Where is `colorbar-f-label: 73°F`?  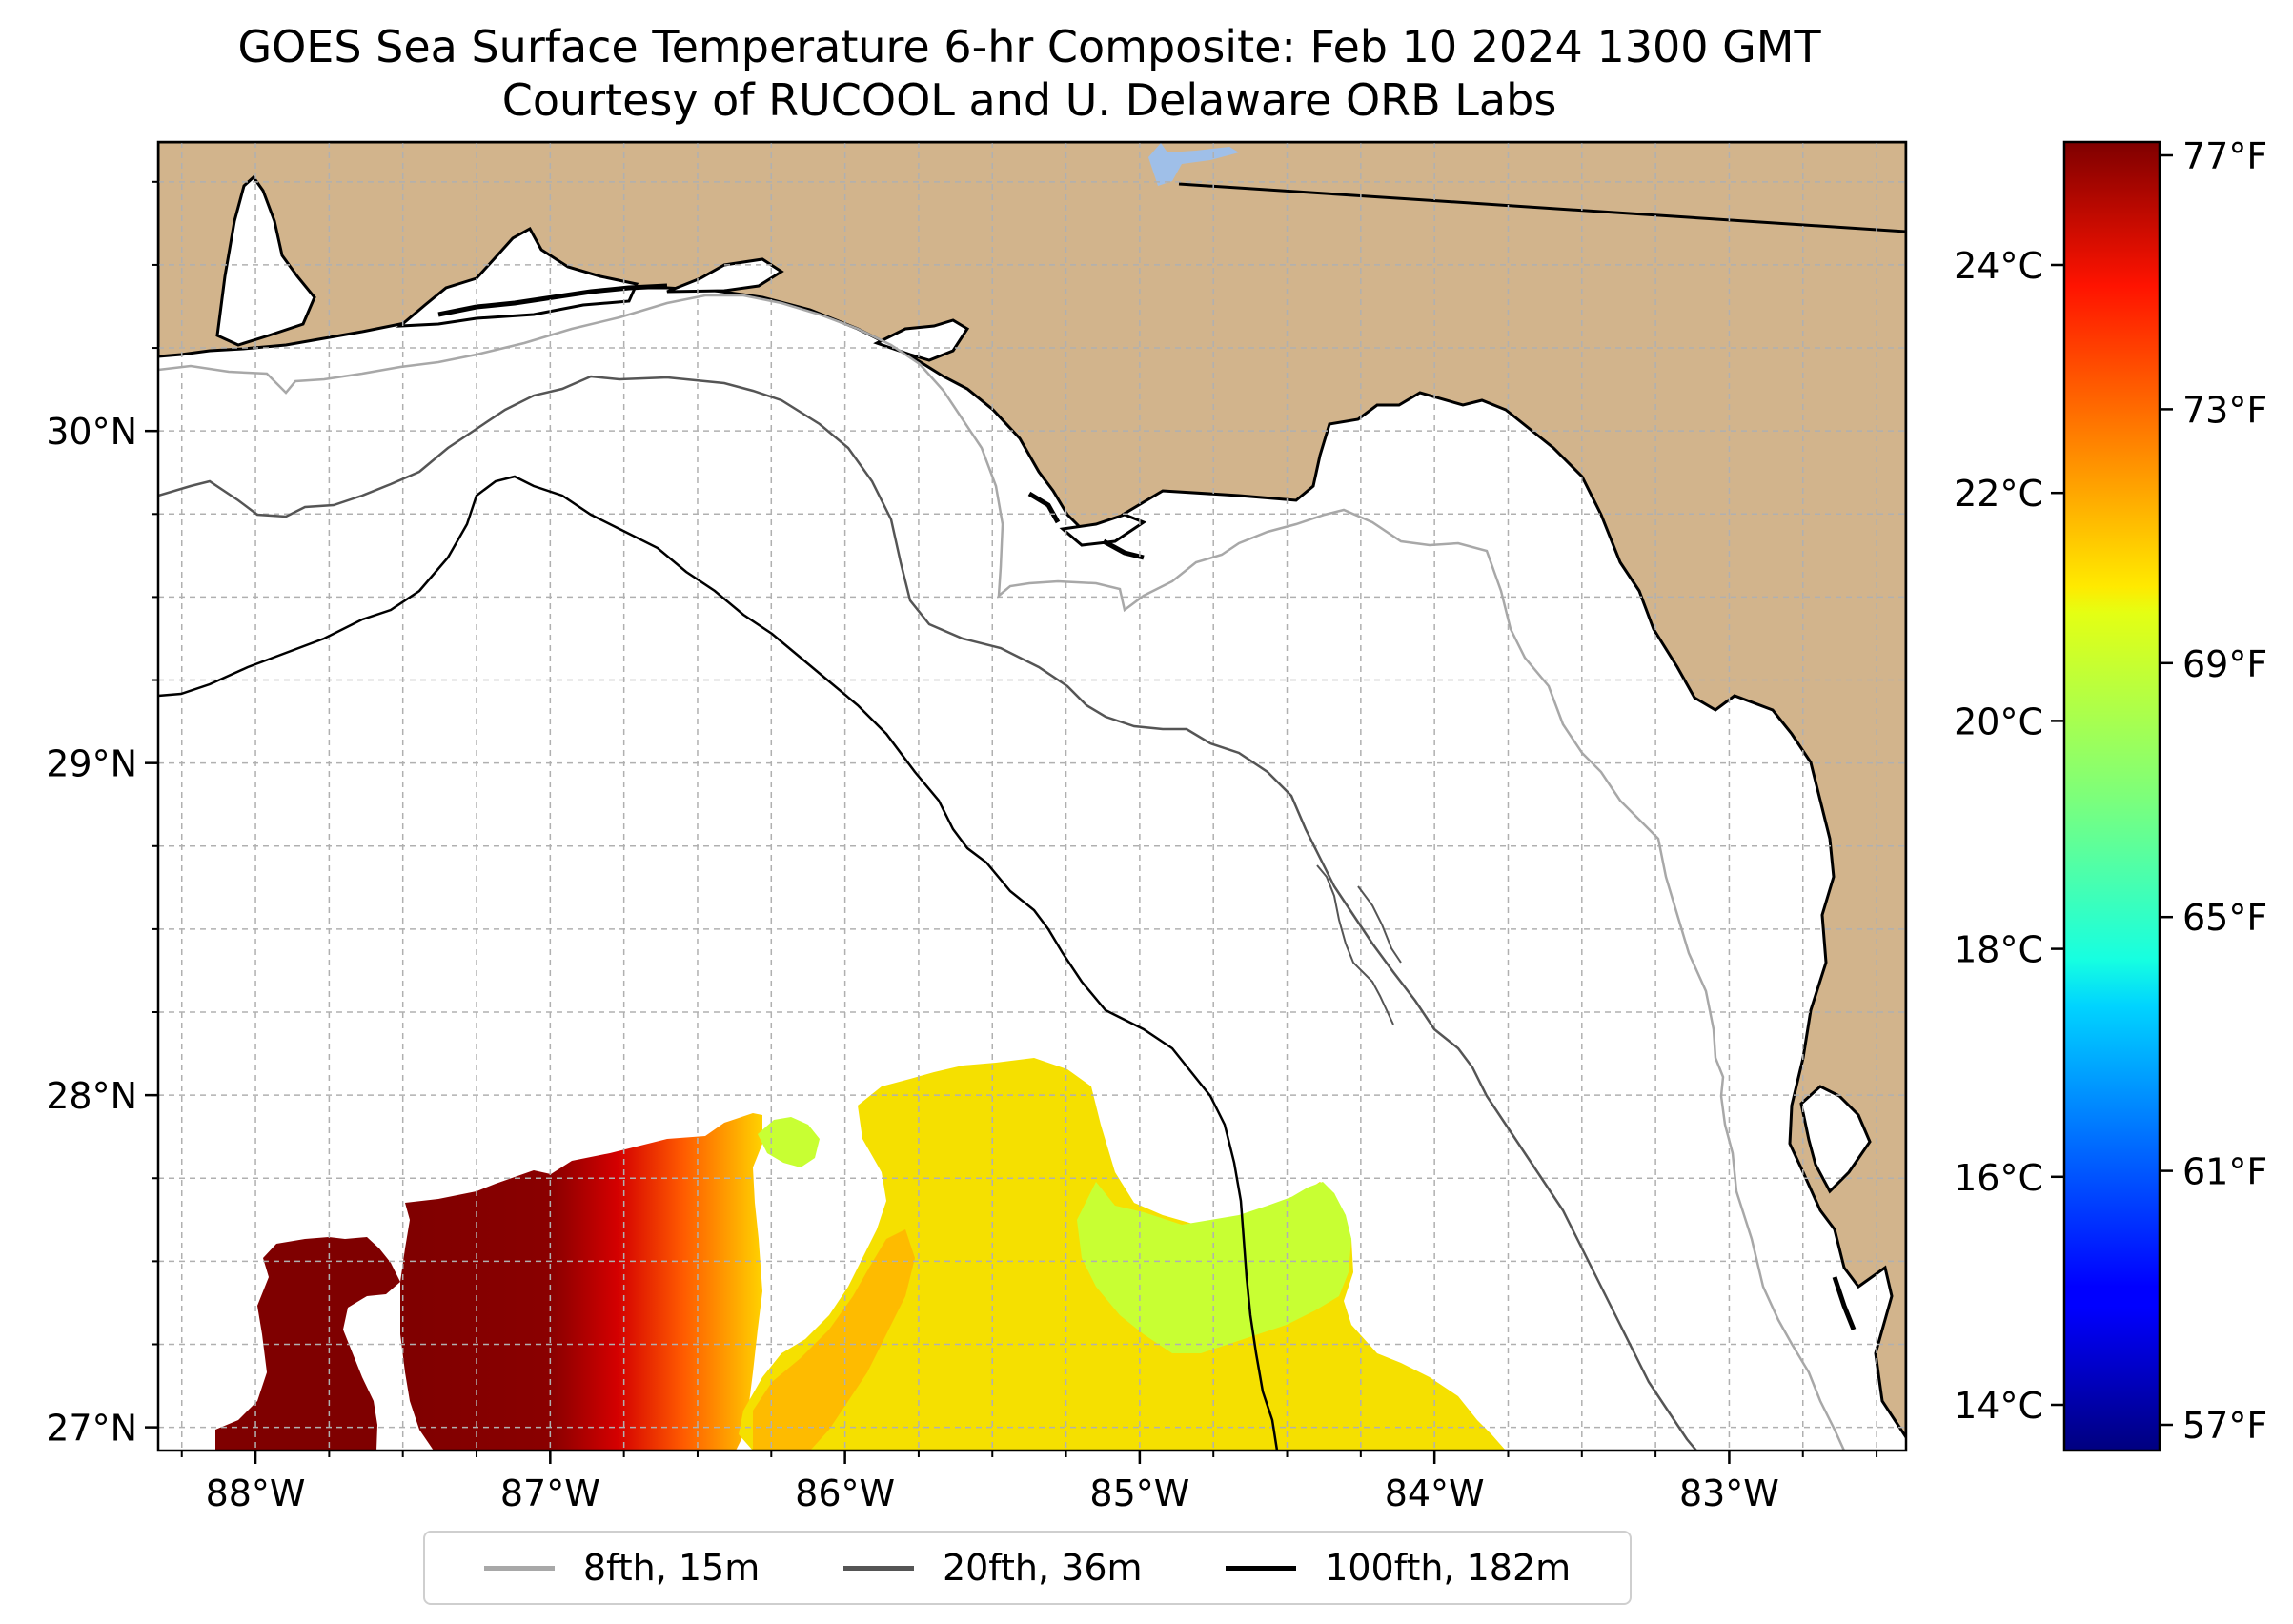 colorbar-f-label: 73°F is located at coordinates (2225, 410).